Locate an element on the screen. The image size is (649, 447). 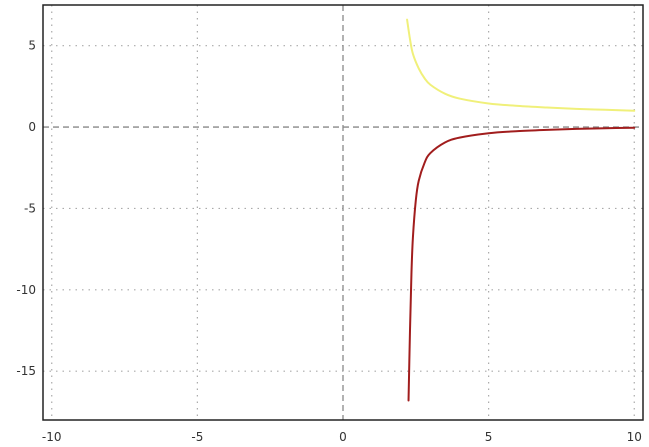
x-tick-label: -10 is located at coordinates (52, 437).